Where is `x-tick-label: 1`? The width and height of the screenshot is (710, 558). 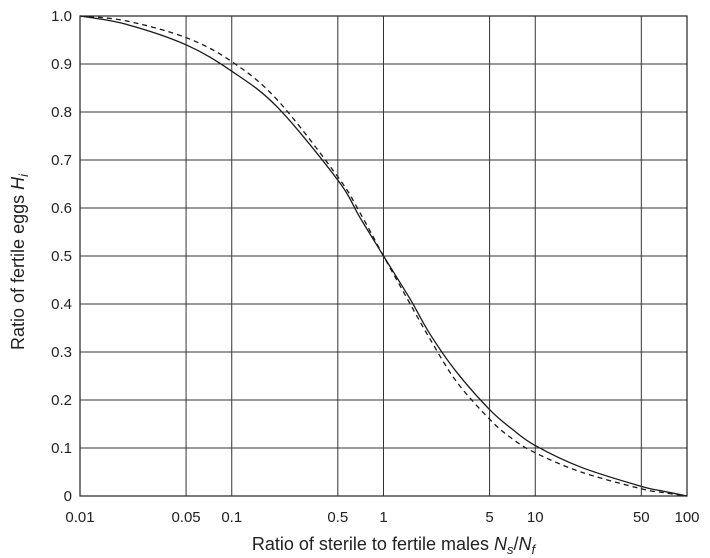
x-tick-label: 1 is located at coordinates (383, 517).